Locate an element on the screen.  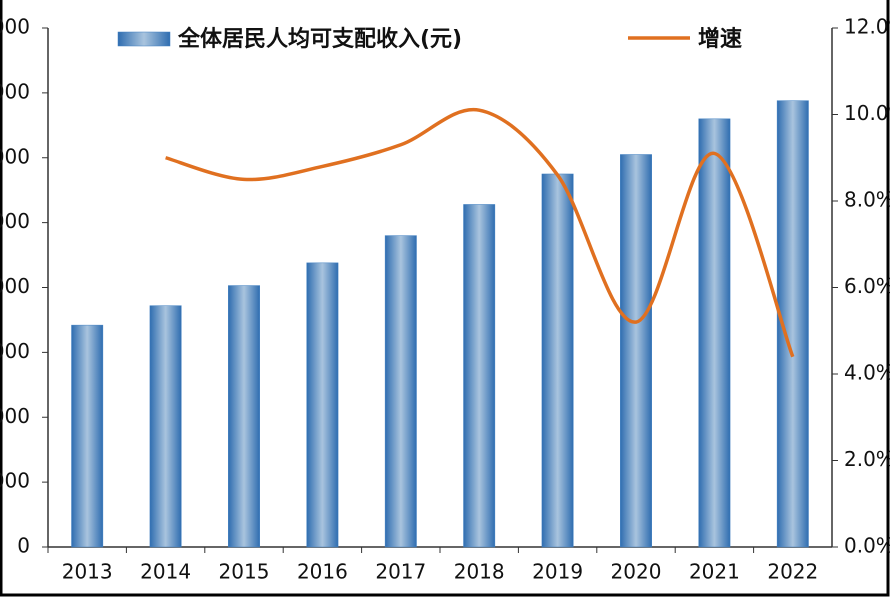
y-tick-label: 10000 is located at coordinates (15, 481).